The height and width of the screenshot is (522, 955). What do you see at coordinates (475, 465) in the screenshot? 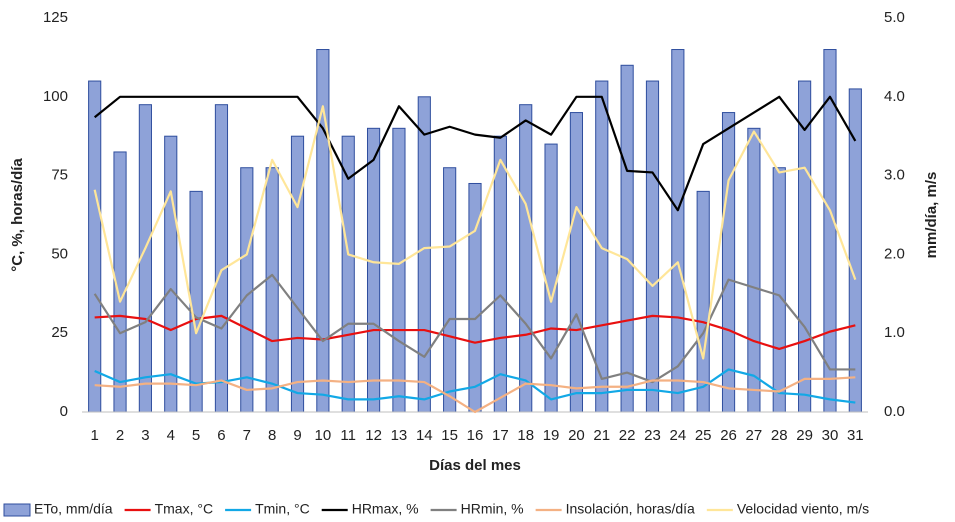
I see `x-axis-title: Días del mes` at bounding box center [475, 465].